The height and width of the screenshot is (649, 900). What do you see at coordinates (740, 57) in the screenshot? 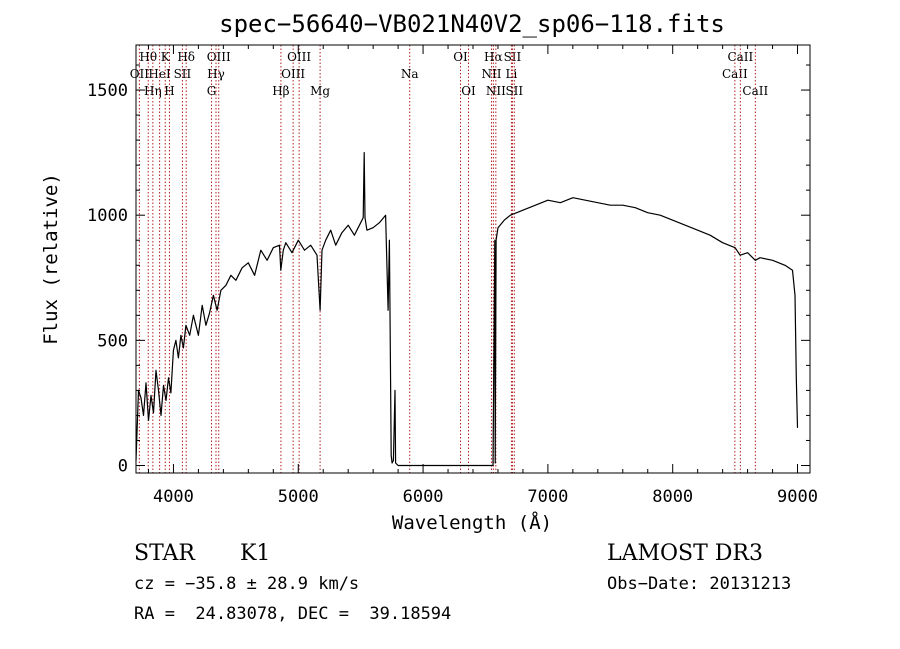
I see `line-marker-label-25: CaII` at bounding box center [740, 57].